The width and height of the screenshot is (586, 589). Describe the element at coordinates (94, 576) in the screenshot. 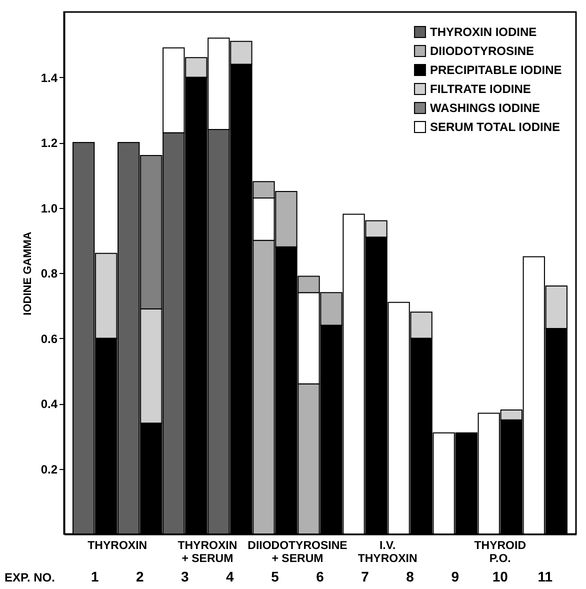

I see `x-tick-label: 1` at that location.